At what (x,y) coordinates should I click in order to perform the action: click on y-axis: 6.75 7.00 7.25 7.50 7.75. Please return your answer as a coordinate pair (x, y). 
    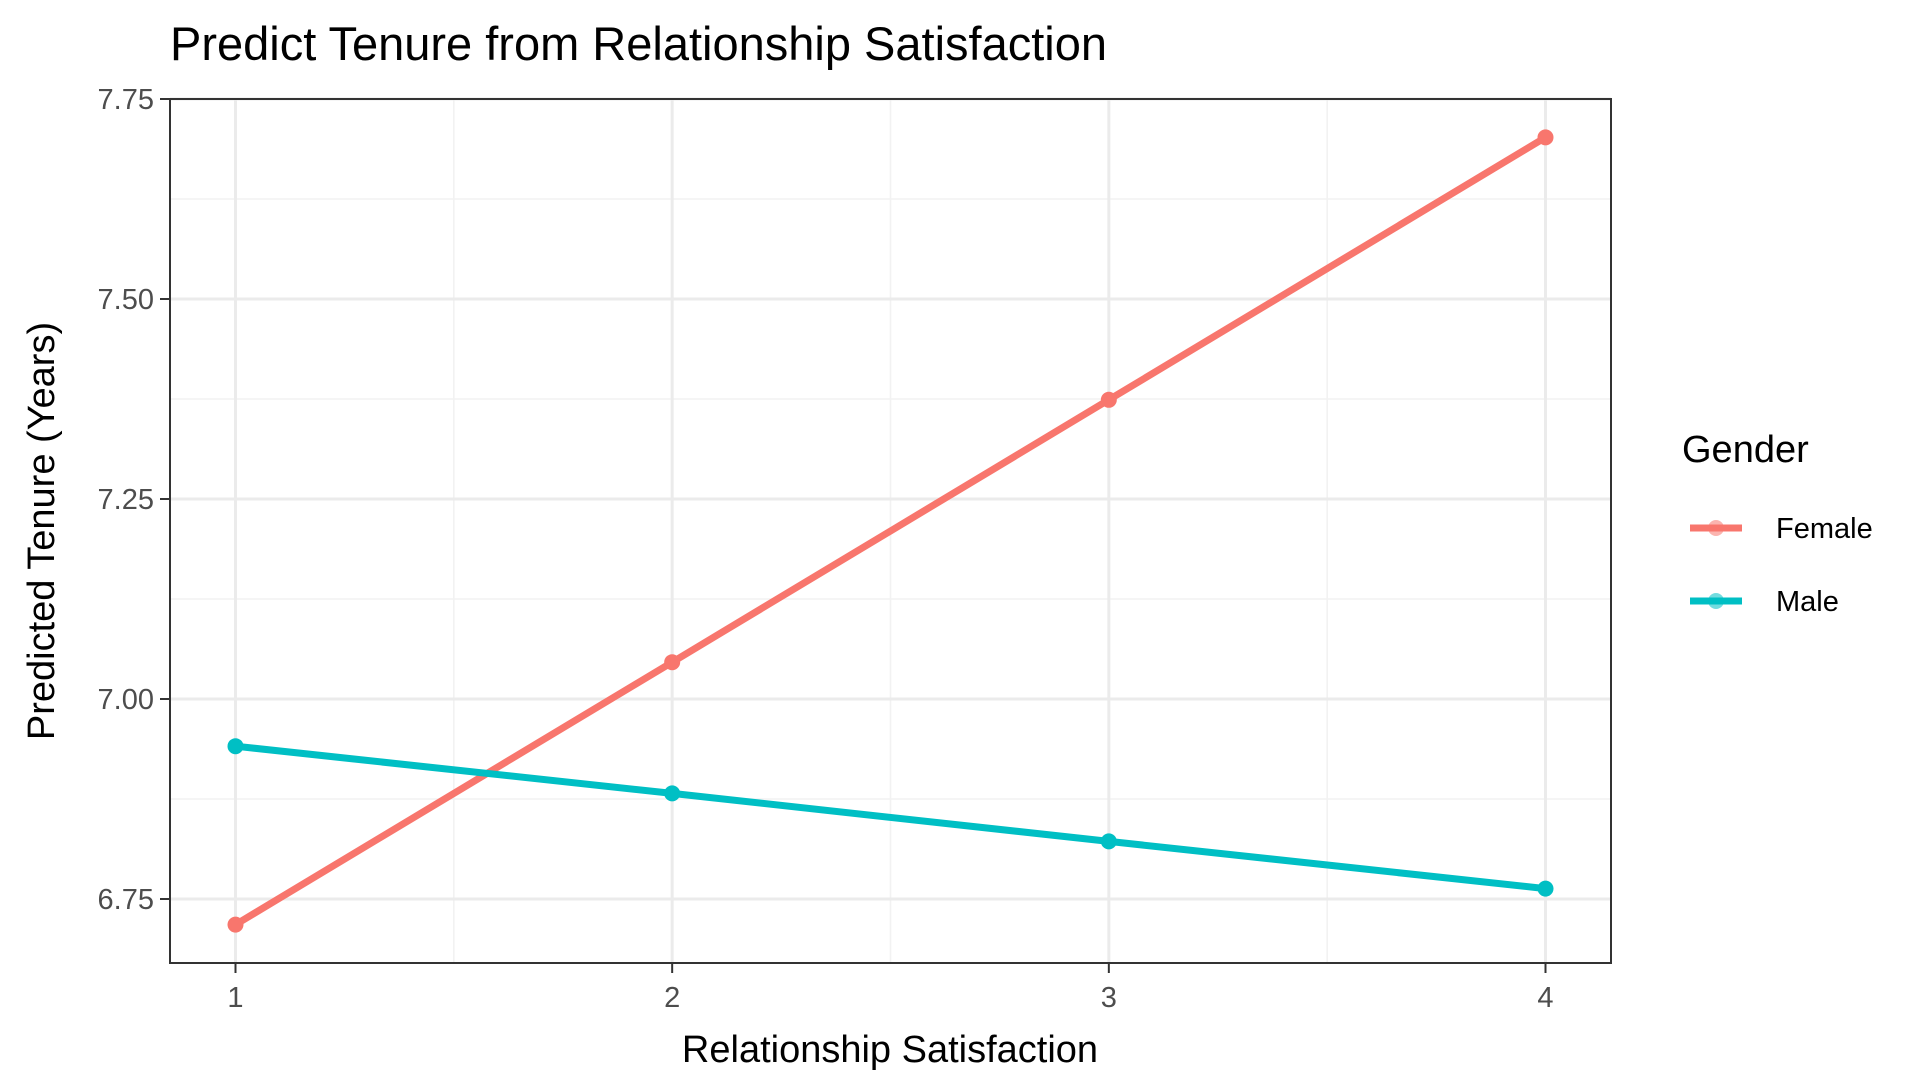
    Looking at the image, I should click on (134, 500).